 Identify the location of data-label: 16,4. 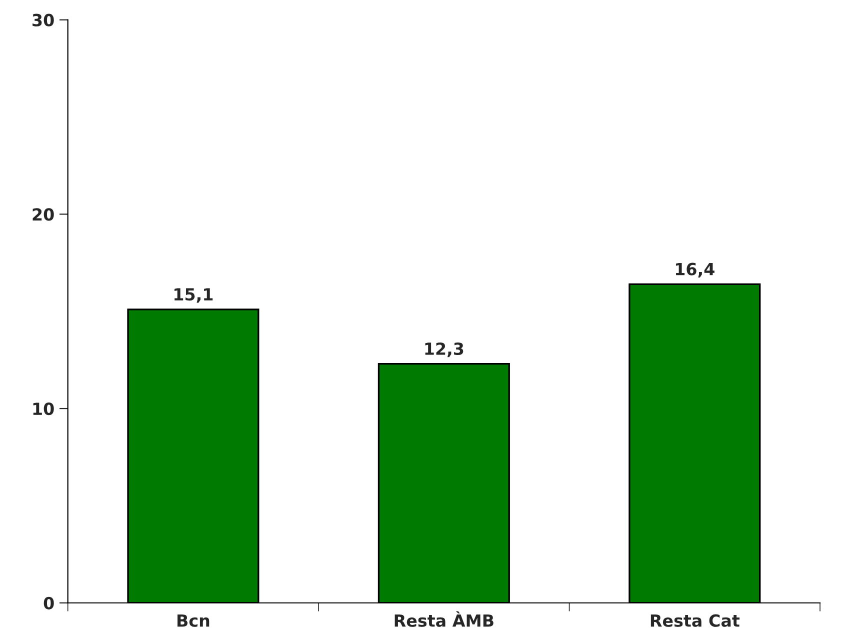
(695, 270).